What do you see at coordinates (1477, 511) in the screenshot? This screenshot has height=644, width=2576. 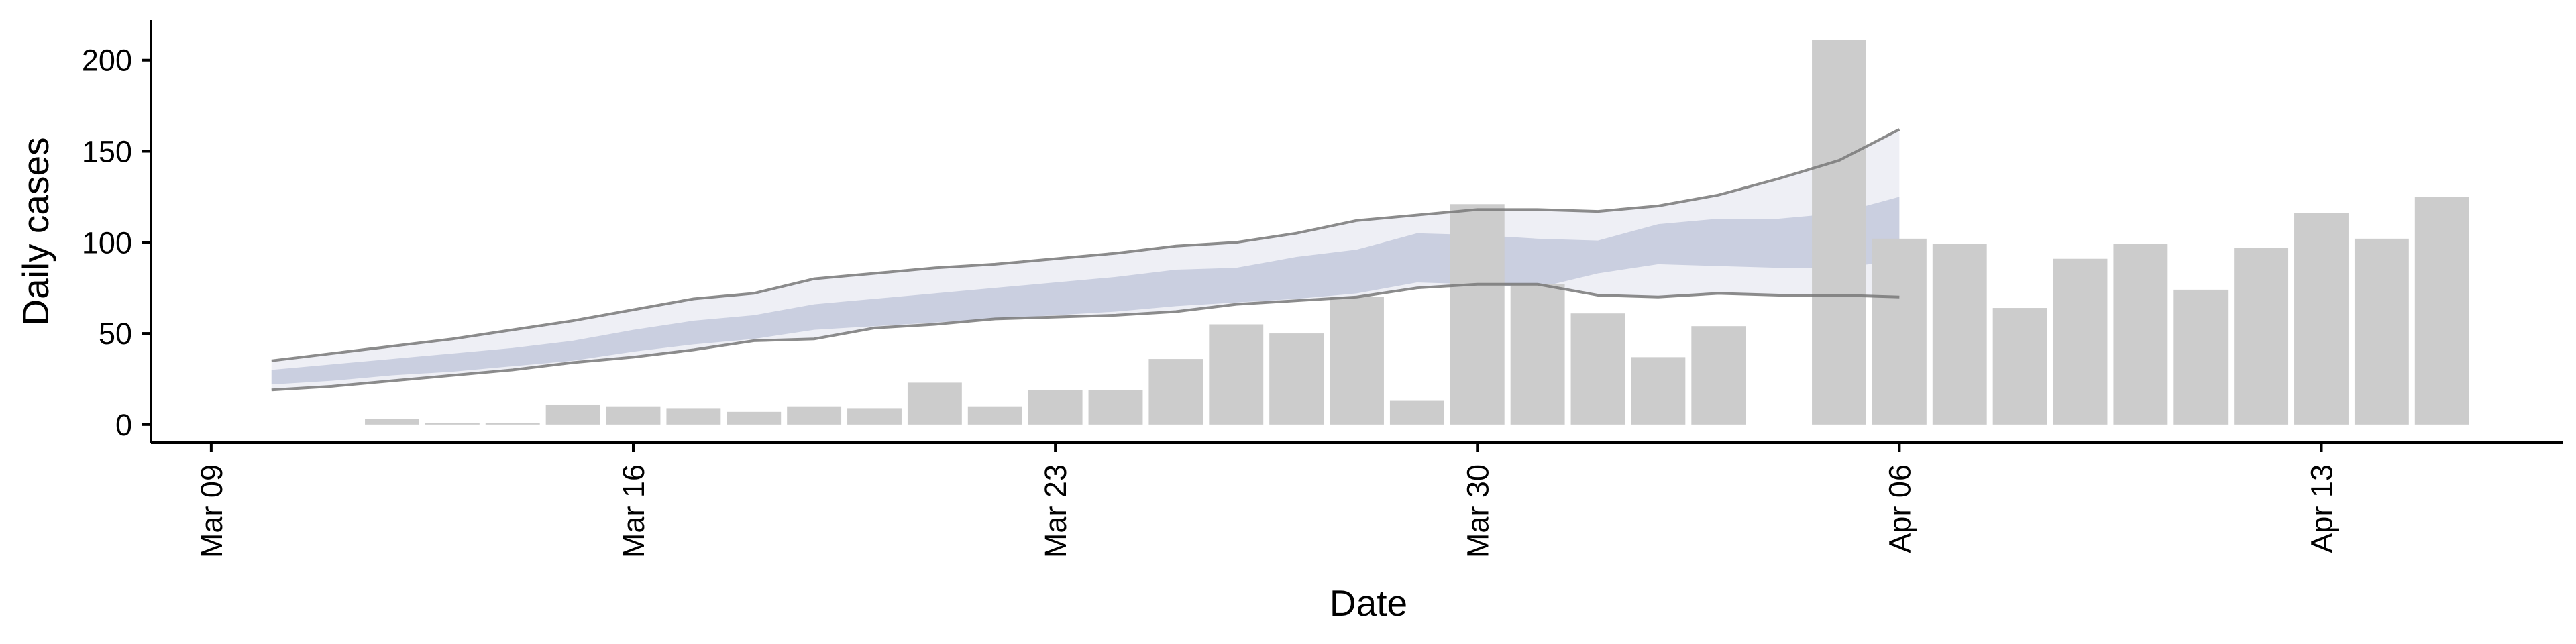 I see `x-tick-label: Mar 30` at bounding box center [1477, 511].